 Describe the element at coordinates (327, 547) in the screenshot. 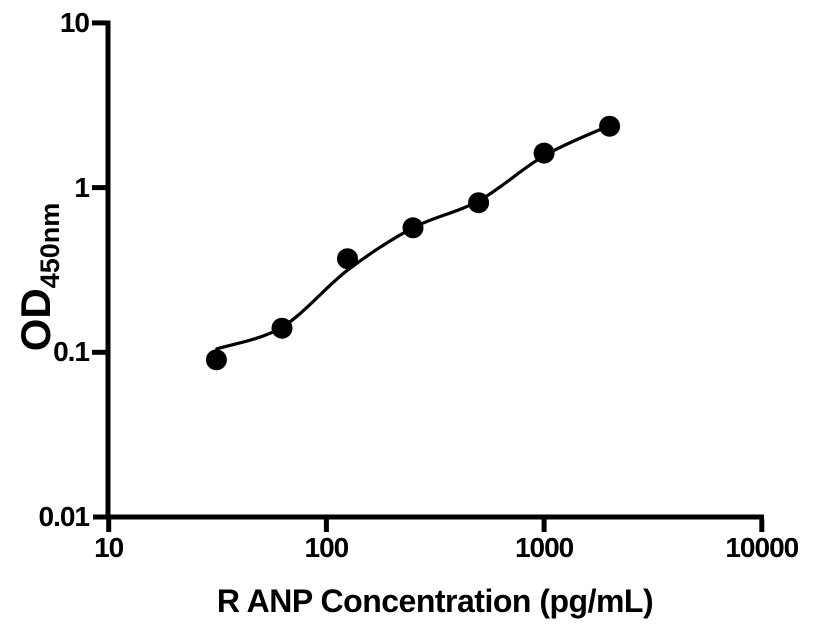

I see `x-tick-label: 100` at that location.